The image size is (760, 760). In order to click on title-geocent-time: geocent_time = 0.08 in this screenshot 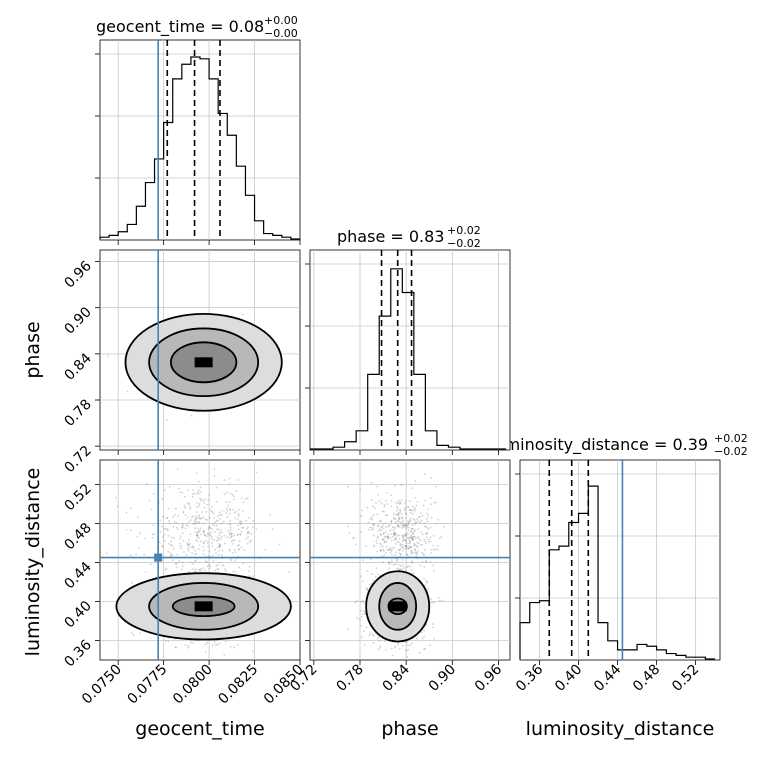, I will do `click(180, 27)`.